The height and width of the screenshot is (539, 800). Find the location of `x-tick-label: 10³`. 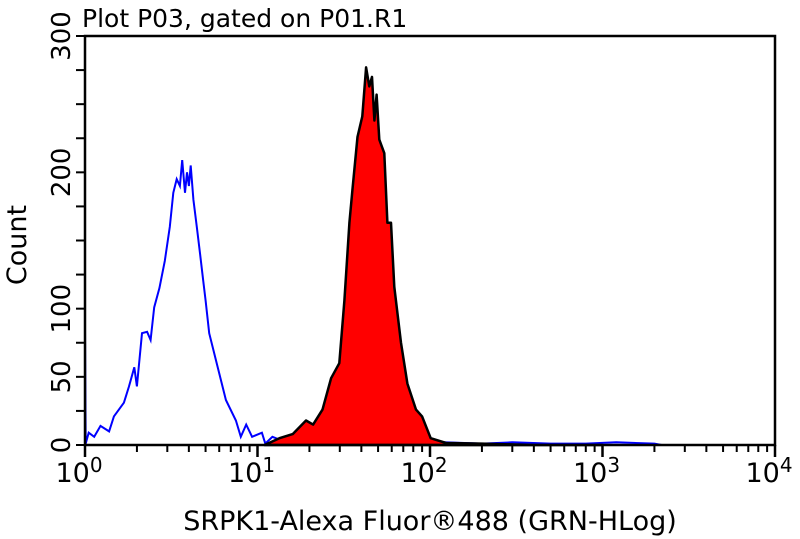

x-tick-label: 10³ is located at coordinates (596, 471).